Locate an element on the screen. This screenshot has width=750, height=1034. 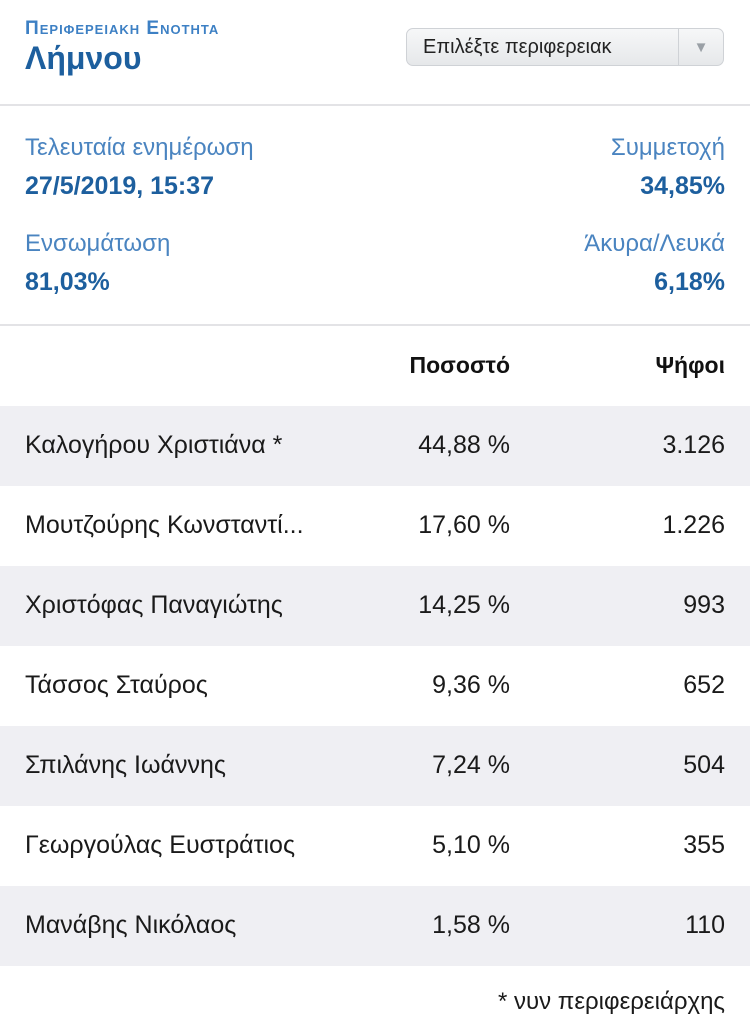
candidate-percent: 44,88 % is located at coordinates (464, 445).